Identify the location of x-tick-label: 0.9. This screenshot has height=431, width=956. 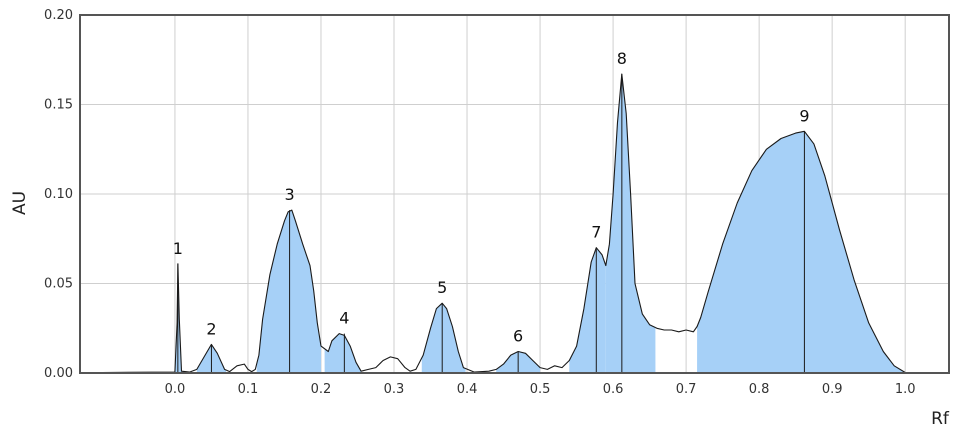
(832, 389).